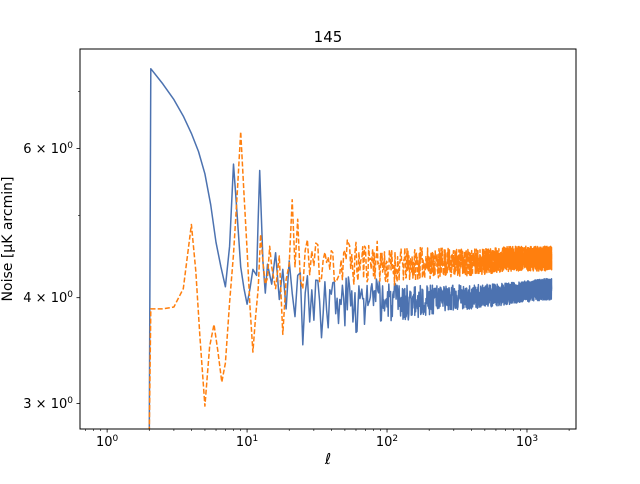 Image resolution: width=640 pixels, height=484 pixels. Describe the element at coordinates (387, 442) in the screenshot. I see `x-tick-label: 102` at that location.